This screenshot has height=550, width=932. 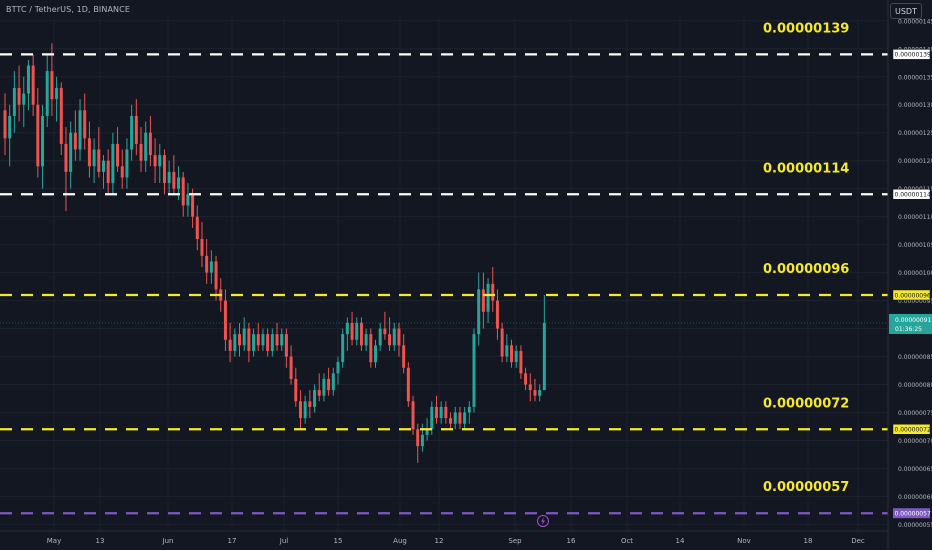 What do you see at coordinates (806, 487) in the screenshot?
I see `level-text-label: 0.00000057` at bounding box center [806, 487].